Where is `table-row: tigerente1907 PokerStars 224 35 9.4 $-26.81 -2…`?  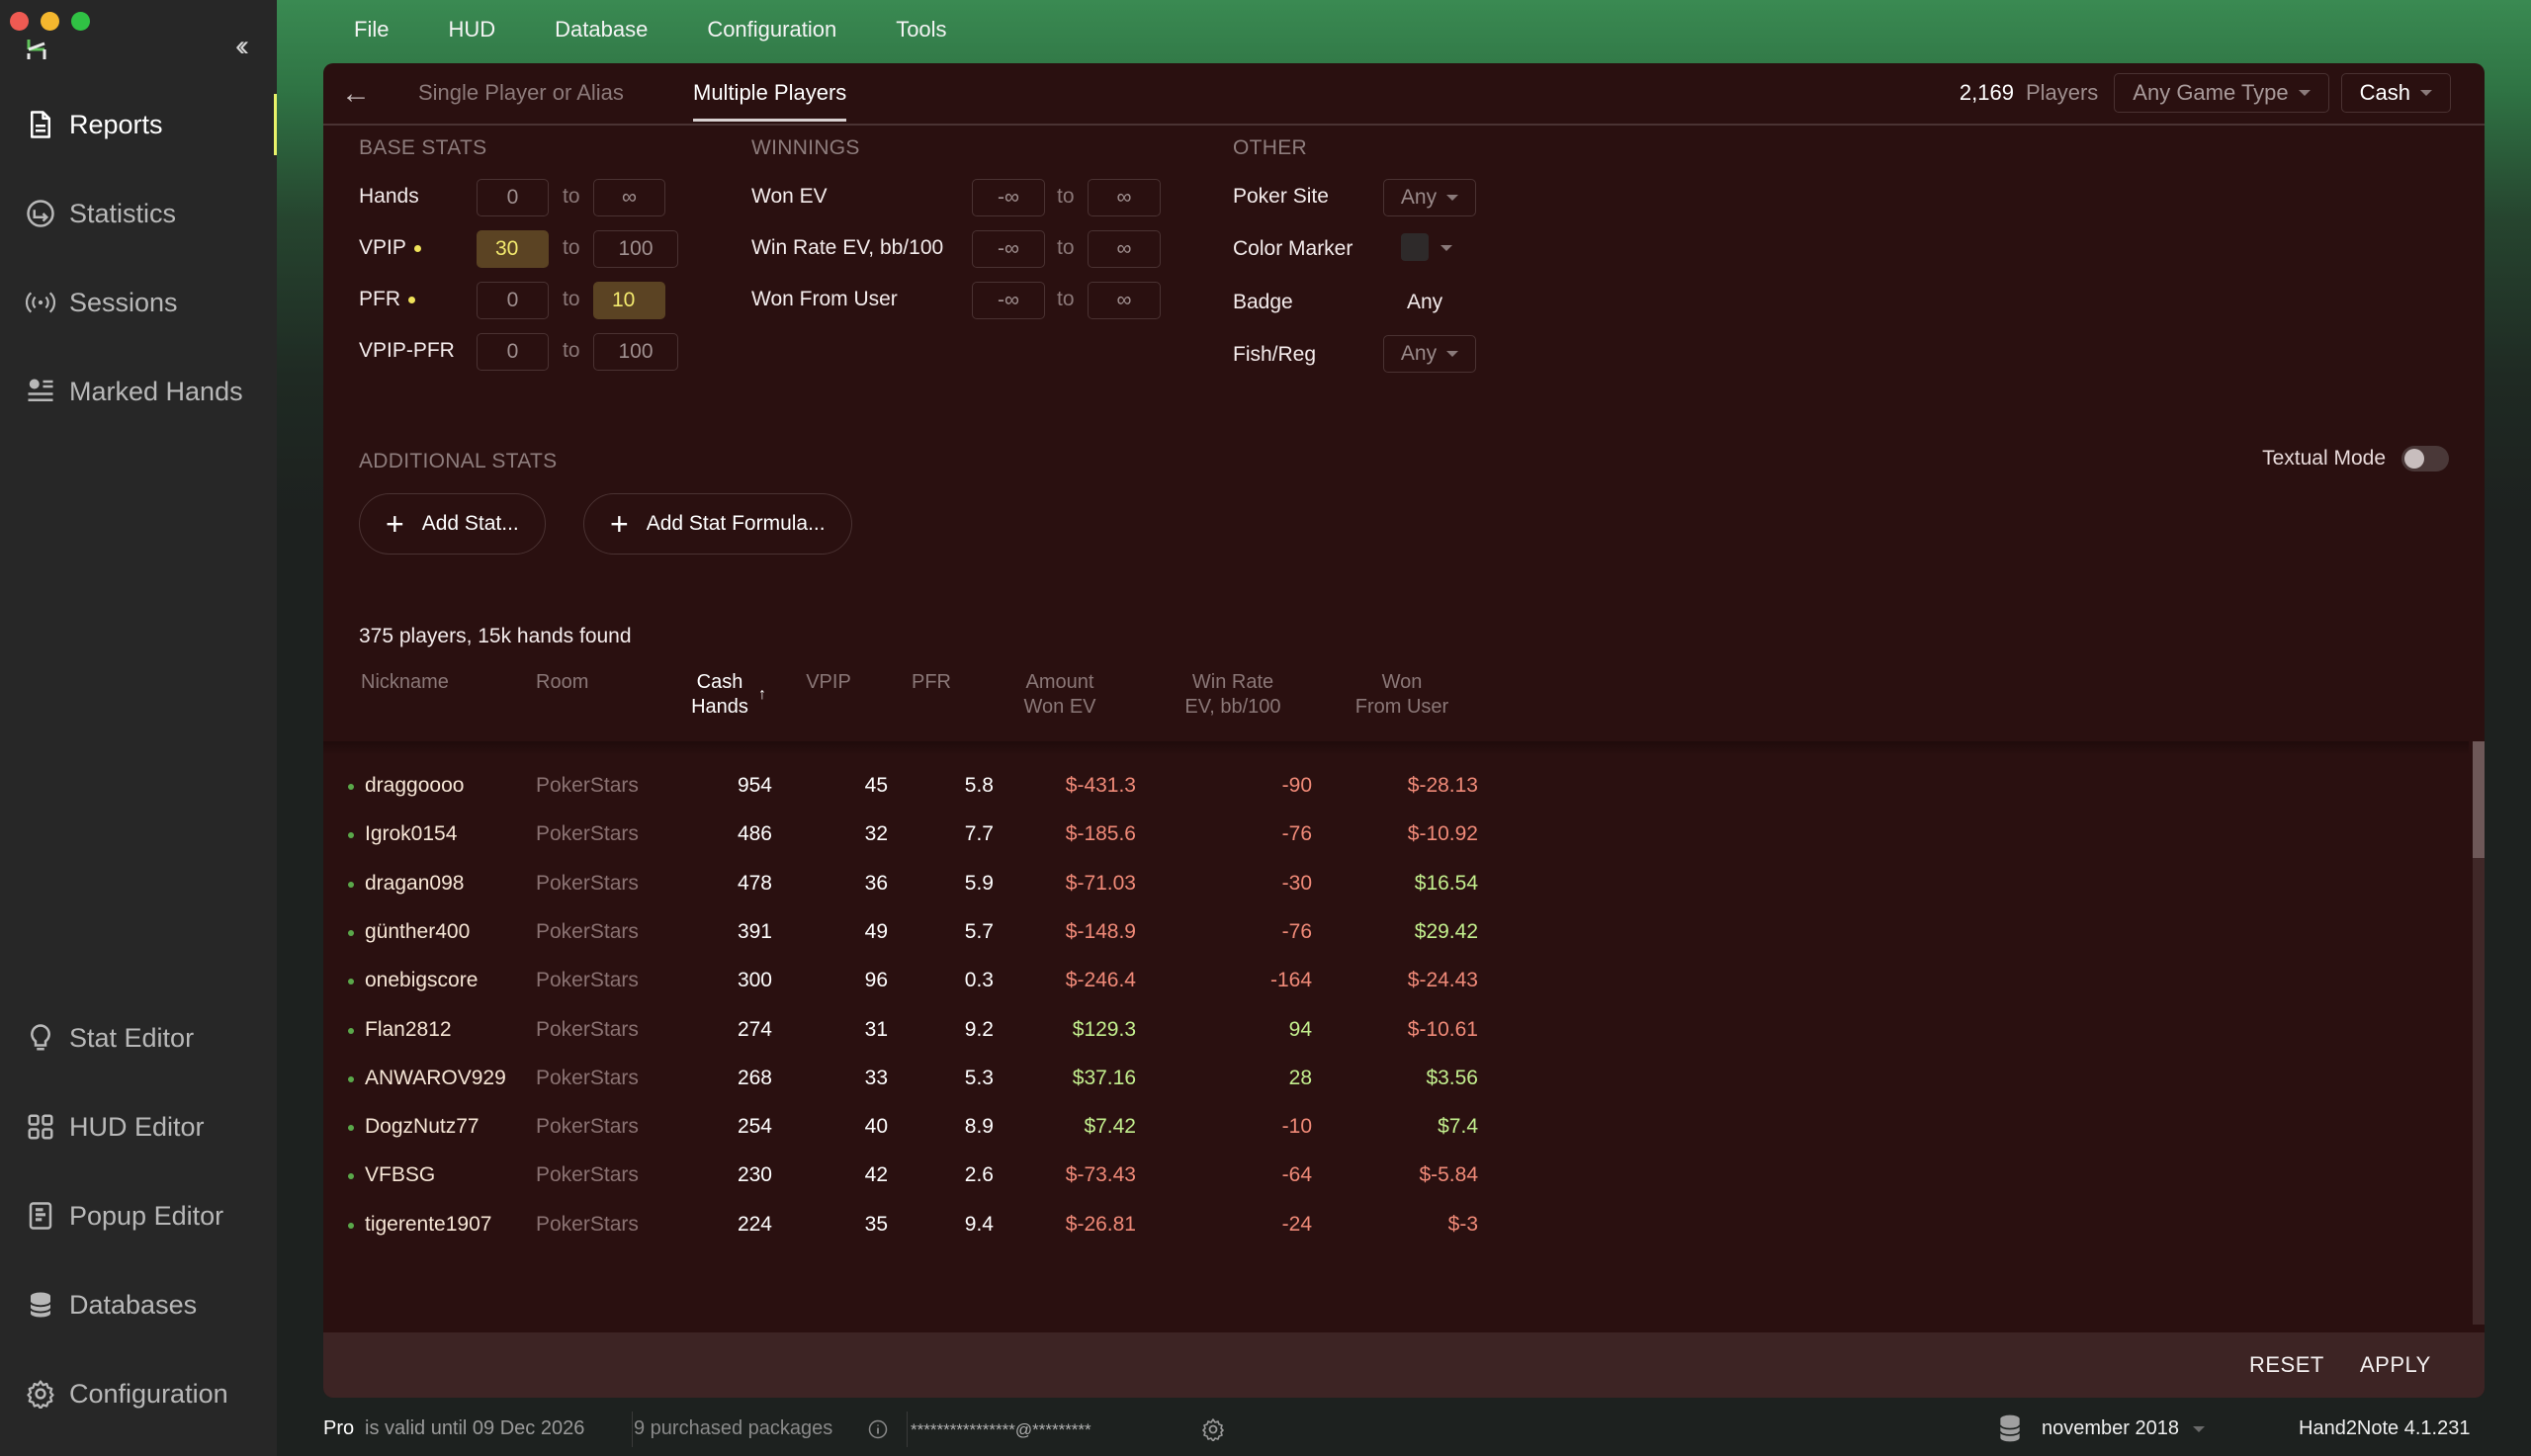
table-row: tigerente1907 PokerStars 224 35 9.4 $-26.81 -2… is located at coordinates (1065, 1224).